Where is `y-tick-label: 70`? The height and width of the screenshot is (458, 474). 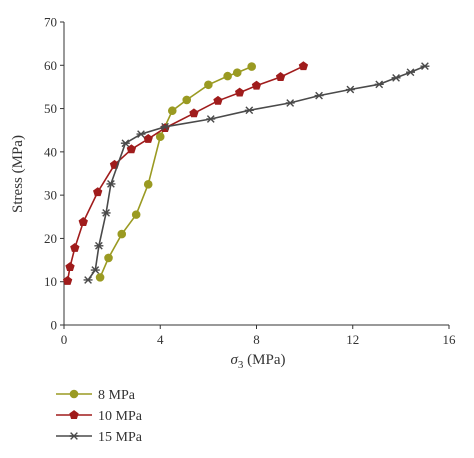
y-tick-label: 70 is located at coordinates (50, 22).